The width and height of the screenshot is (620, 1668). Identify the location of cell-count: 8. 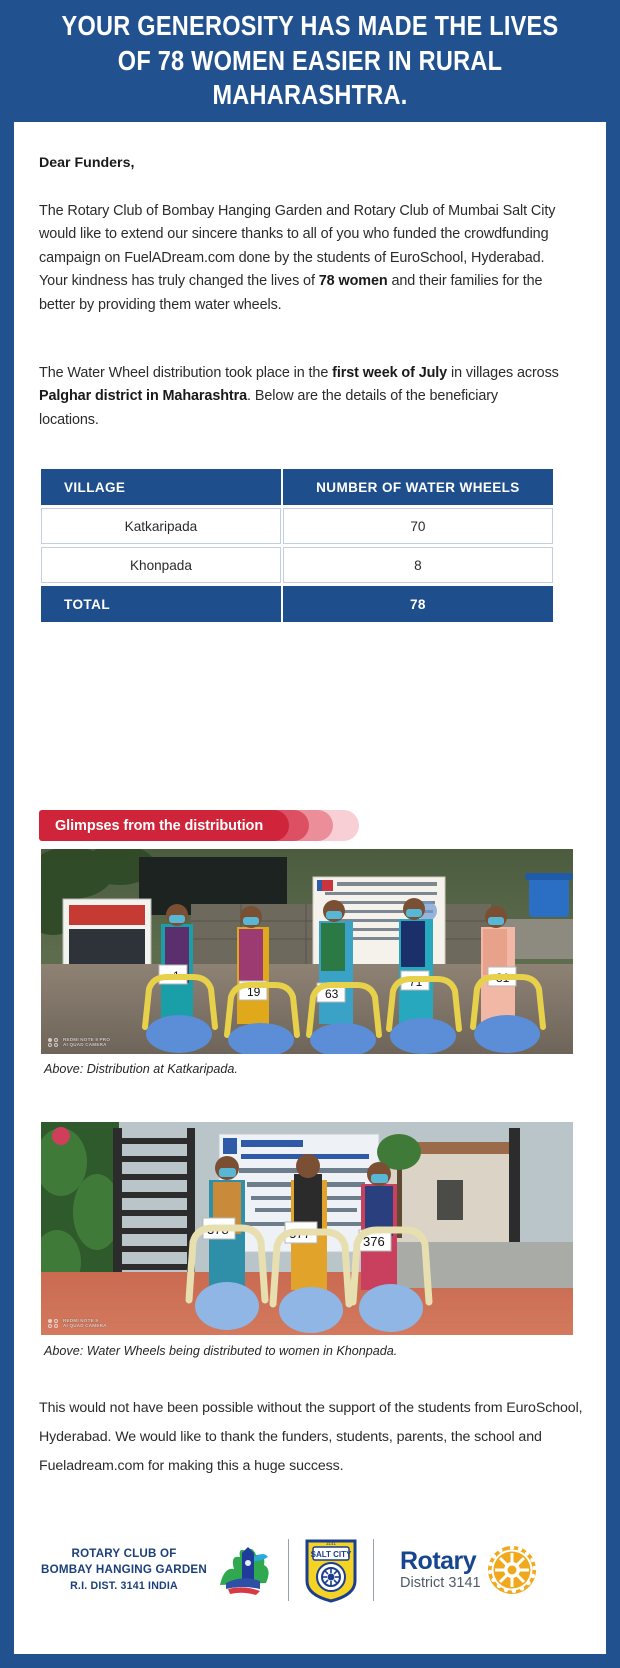
(417, 565).